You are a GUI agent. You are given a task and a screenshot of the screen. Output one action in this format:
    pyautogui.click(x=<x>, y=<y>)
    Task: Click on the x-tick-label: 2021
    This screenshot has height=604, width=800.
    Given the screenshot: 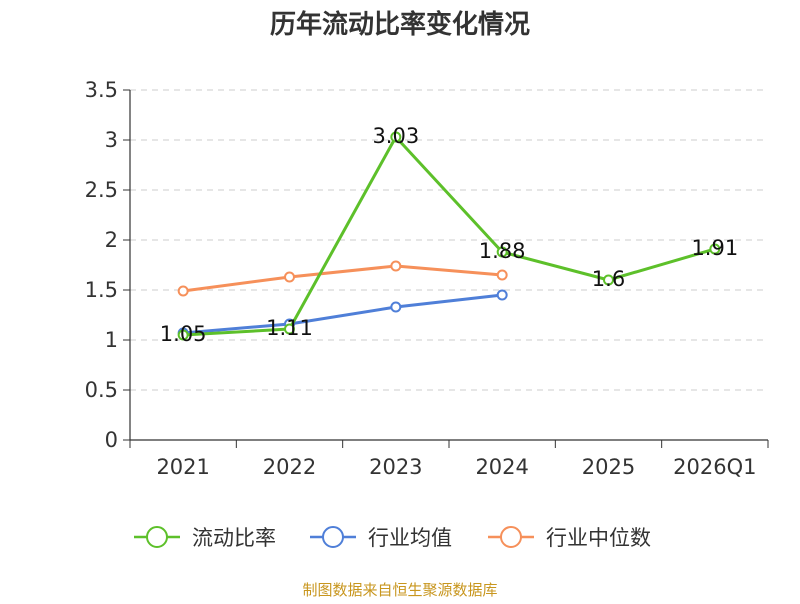 What is the action you would take?
    pyautogui.click(x=182, y=467)
    